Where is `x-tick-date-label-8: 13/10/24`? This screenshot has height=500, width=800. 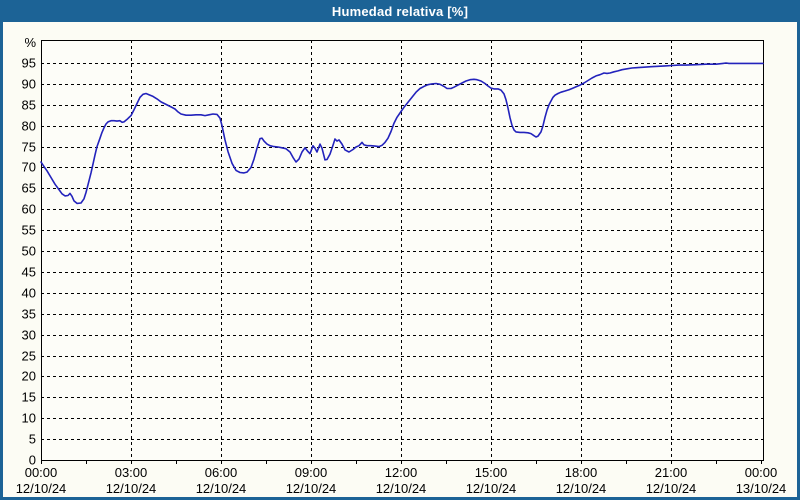
x-tick-date-label-8: 13/10/24 is located at coordinates (761, 488).